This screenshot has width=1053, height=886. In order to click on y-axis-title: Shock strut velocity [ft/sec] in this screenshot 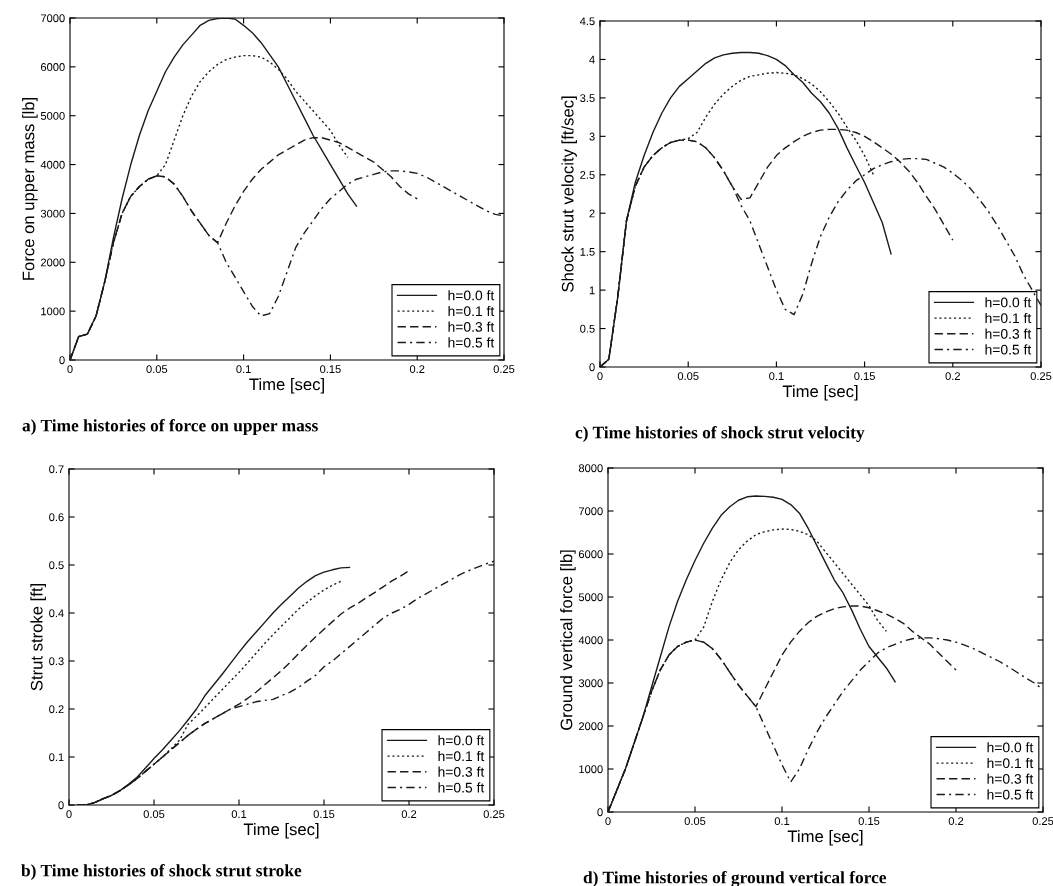, I will do `click(569, 194)`.